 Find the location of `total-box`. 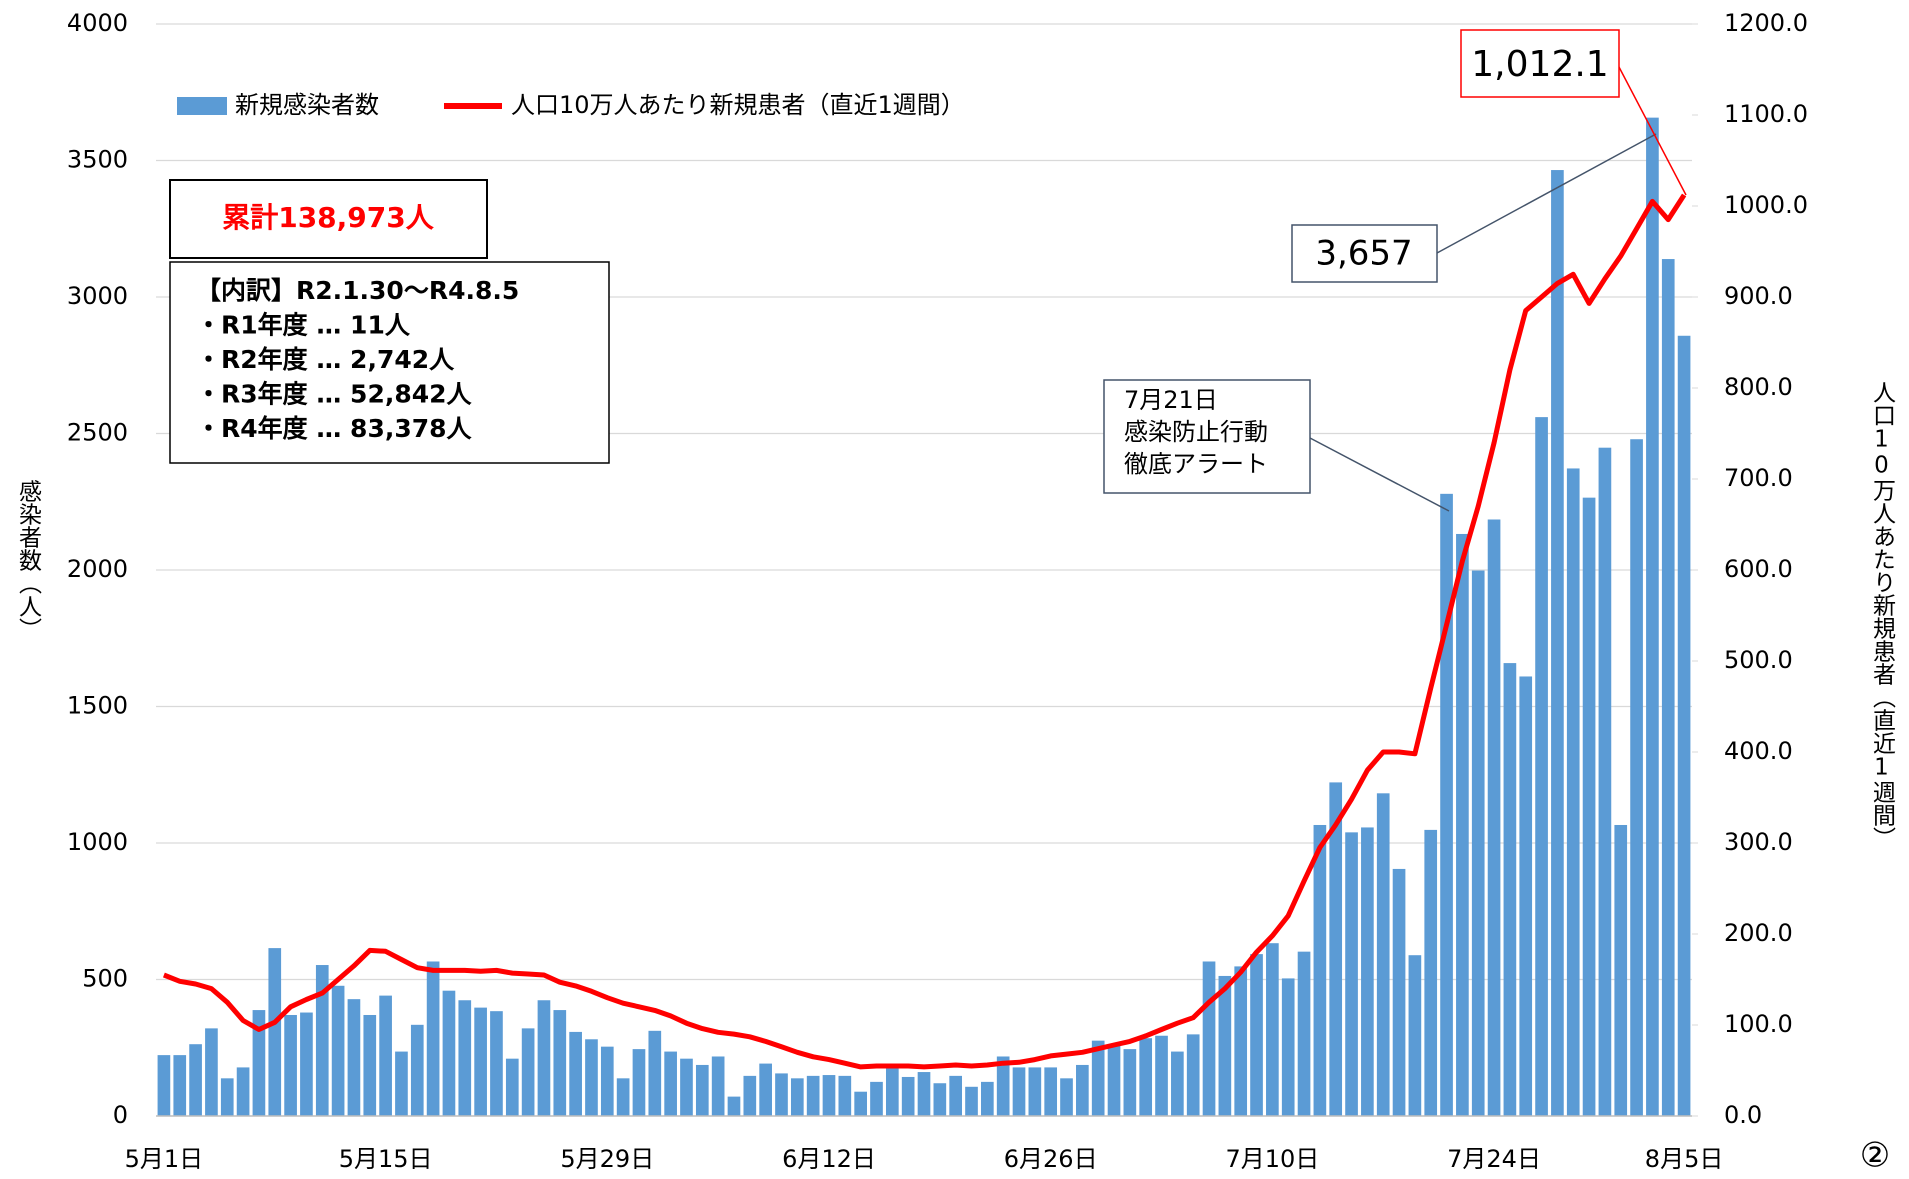

total-box is located at coordinates (328, 219).